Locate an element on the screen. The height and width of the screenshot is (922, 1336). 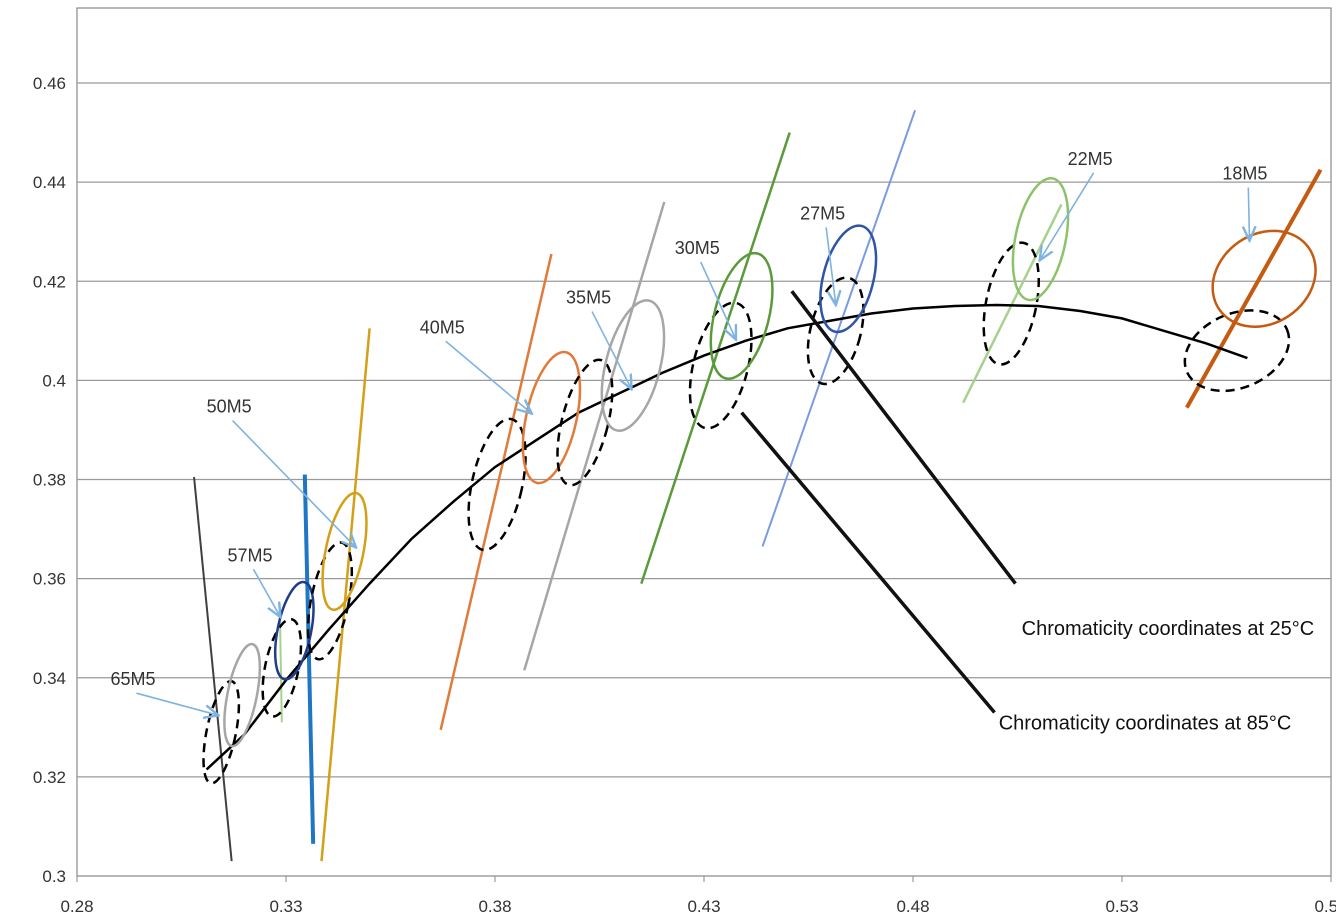
x-tick-label: 0.28 is located at coordinates (76, 906).